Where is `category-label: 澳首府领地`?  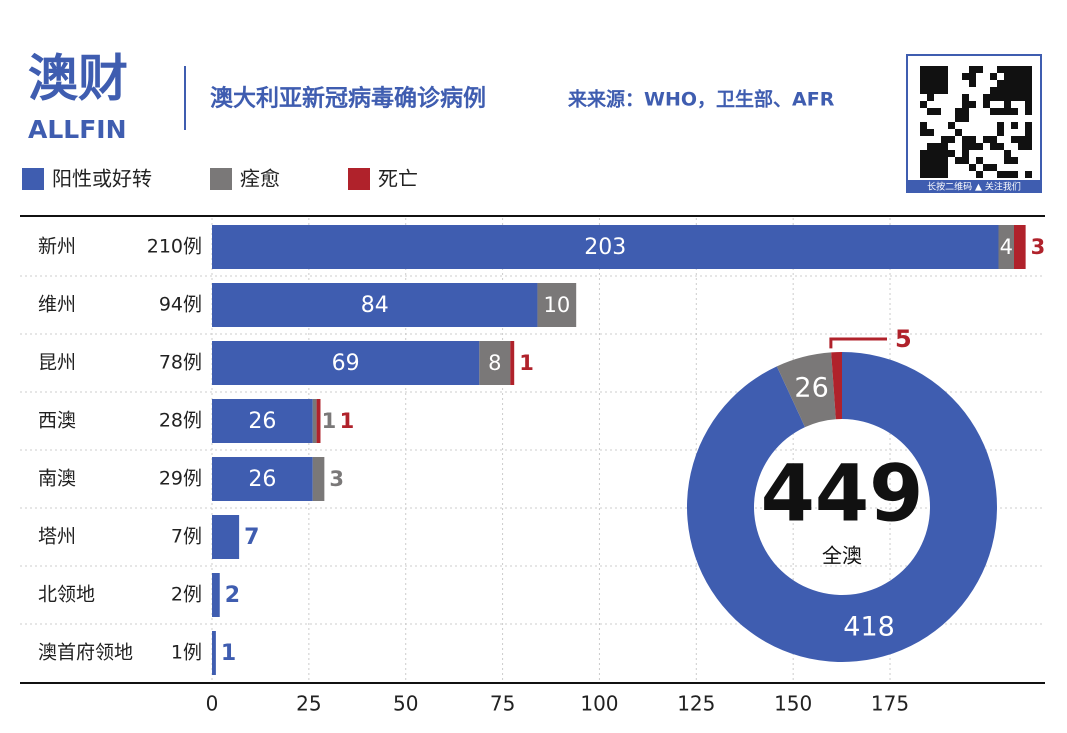 category-label: 澳首府领地 is located at coordinates (85, 653).